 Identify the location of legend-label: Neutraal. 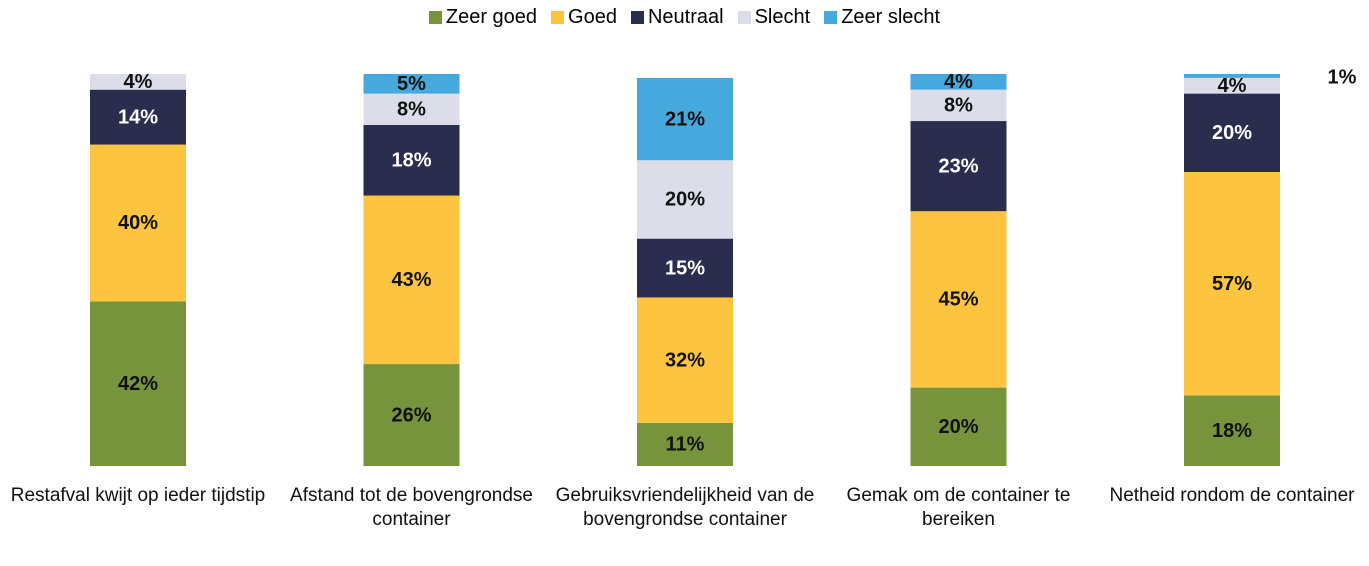
(685, 17).